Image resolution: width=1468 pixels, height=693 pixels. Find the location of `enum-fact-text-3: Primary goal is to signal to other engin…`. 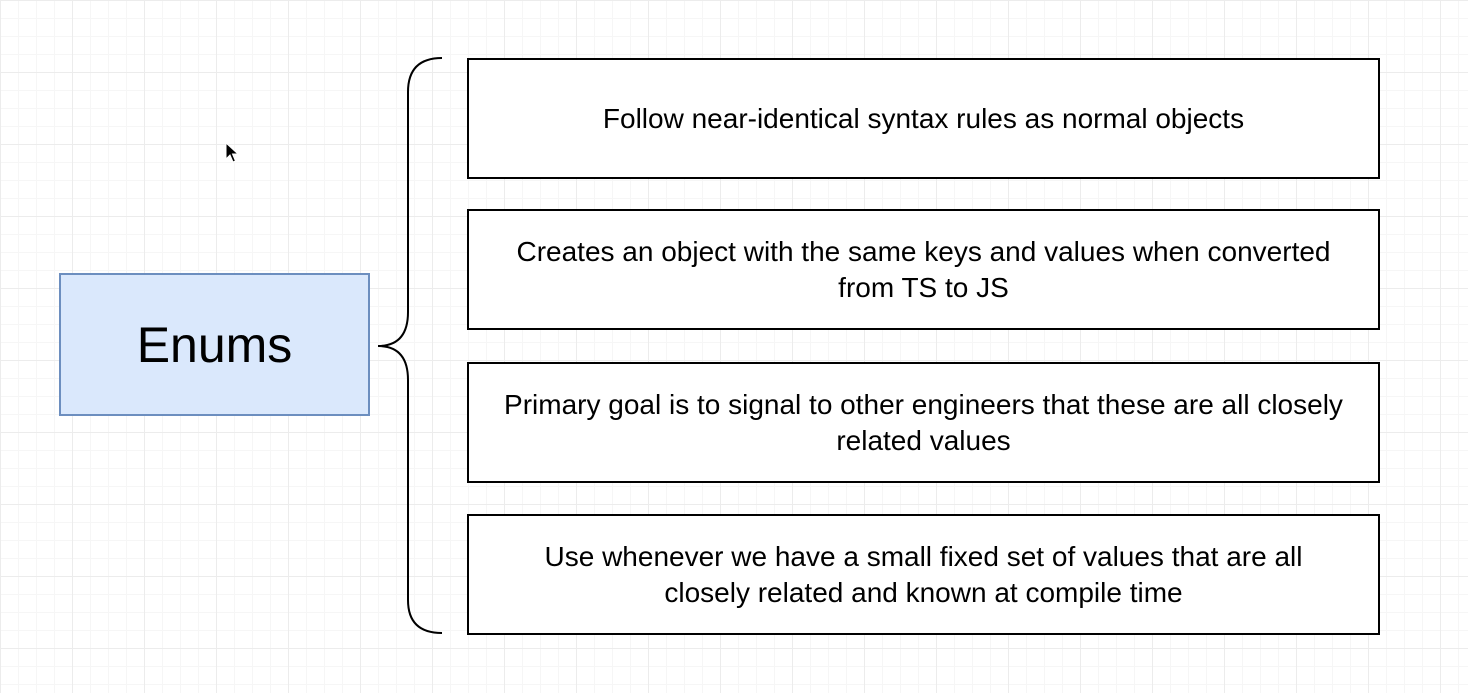

enum-fact-text-3: Primary goal is to signal to other engin… is located at coordinates (923, 422).